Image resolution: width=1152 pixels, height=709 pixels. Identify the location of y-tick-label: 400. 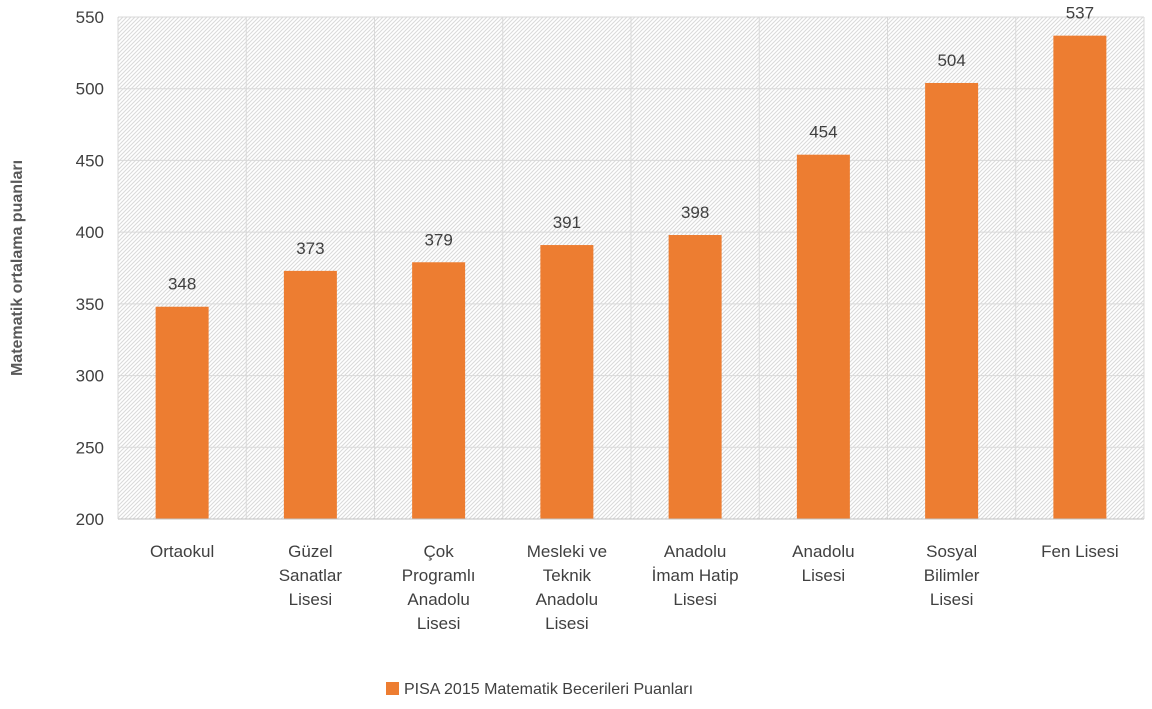
(90, 232).